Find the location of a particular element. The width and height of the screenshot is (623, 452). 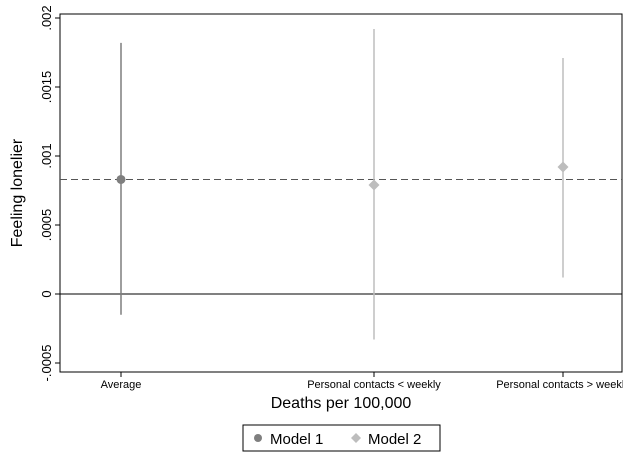

y-tick-label: .001 is located at coordinates (46, 155).